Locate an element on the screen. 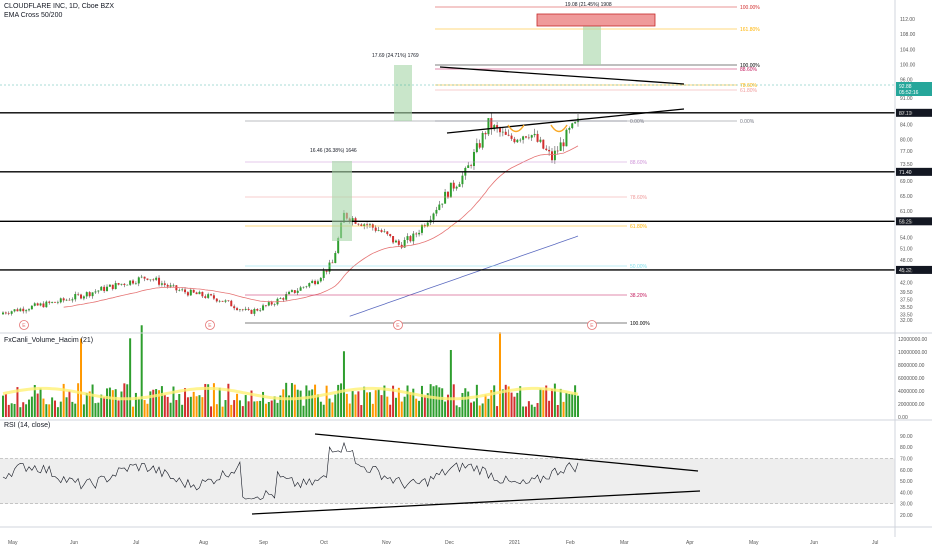  fib-lower-label: 88.60% is located at coordinates (639, 163).